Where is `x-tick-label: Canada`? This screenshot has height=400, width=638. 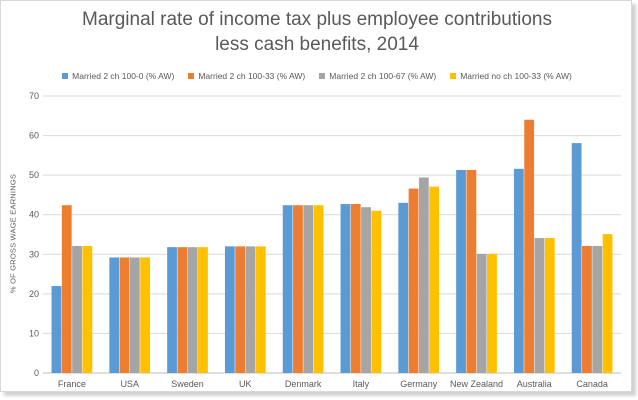 x-tick-label: Canada is located at coordinates (592, 384).